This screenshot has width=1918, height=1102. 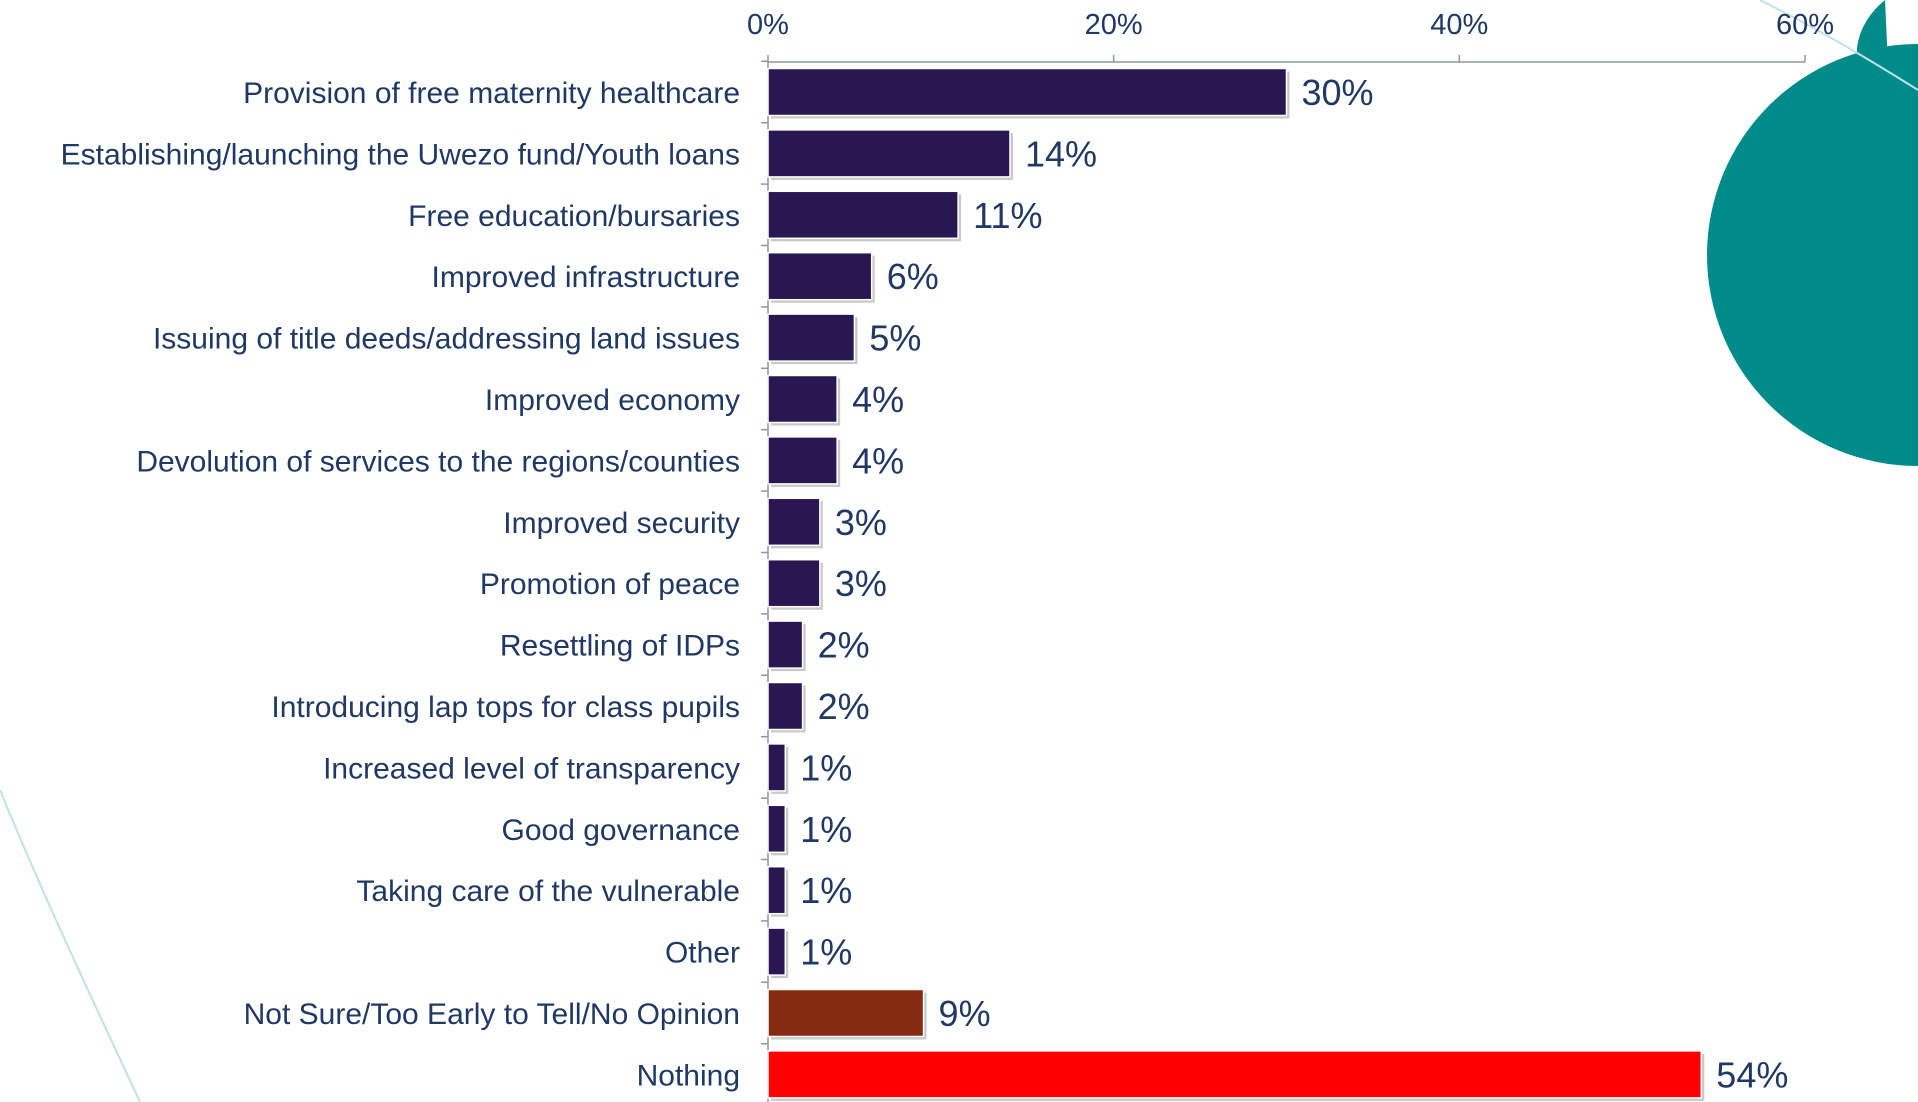 What do you see at coordinates (610, 584) in the screenshot?
I see `category-label: Promotion of peace` at bounding box center [610, 584].